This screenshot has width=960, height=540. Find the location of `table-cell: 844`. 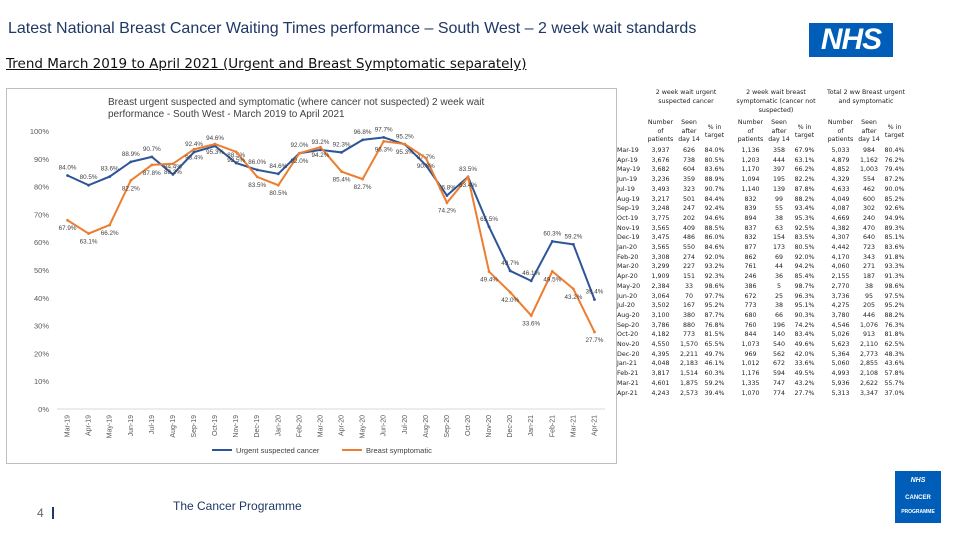

table-cell: 844 is located at coordinates (750, 335).